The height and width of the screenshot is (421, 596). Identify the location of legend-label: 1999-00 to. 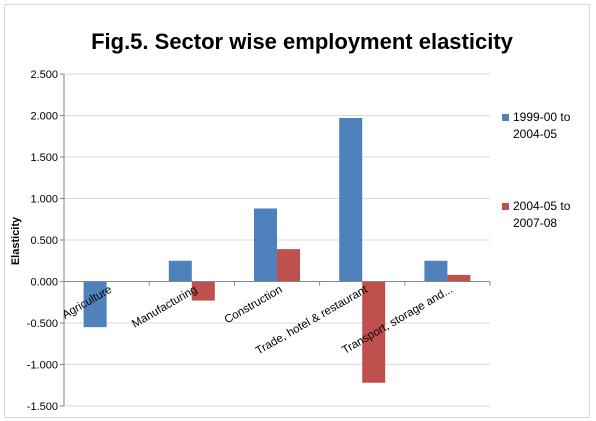
(542, 117).